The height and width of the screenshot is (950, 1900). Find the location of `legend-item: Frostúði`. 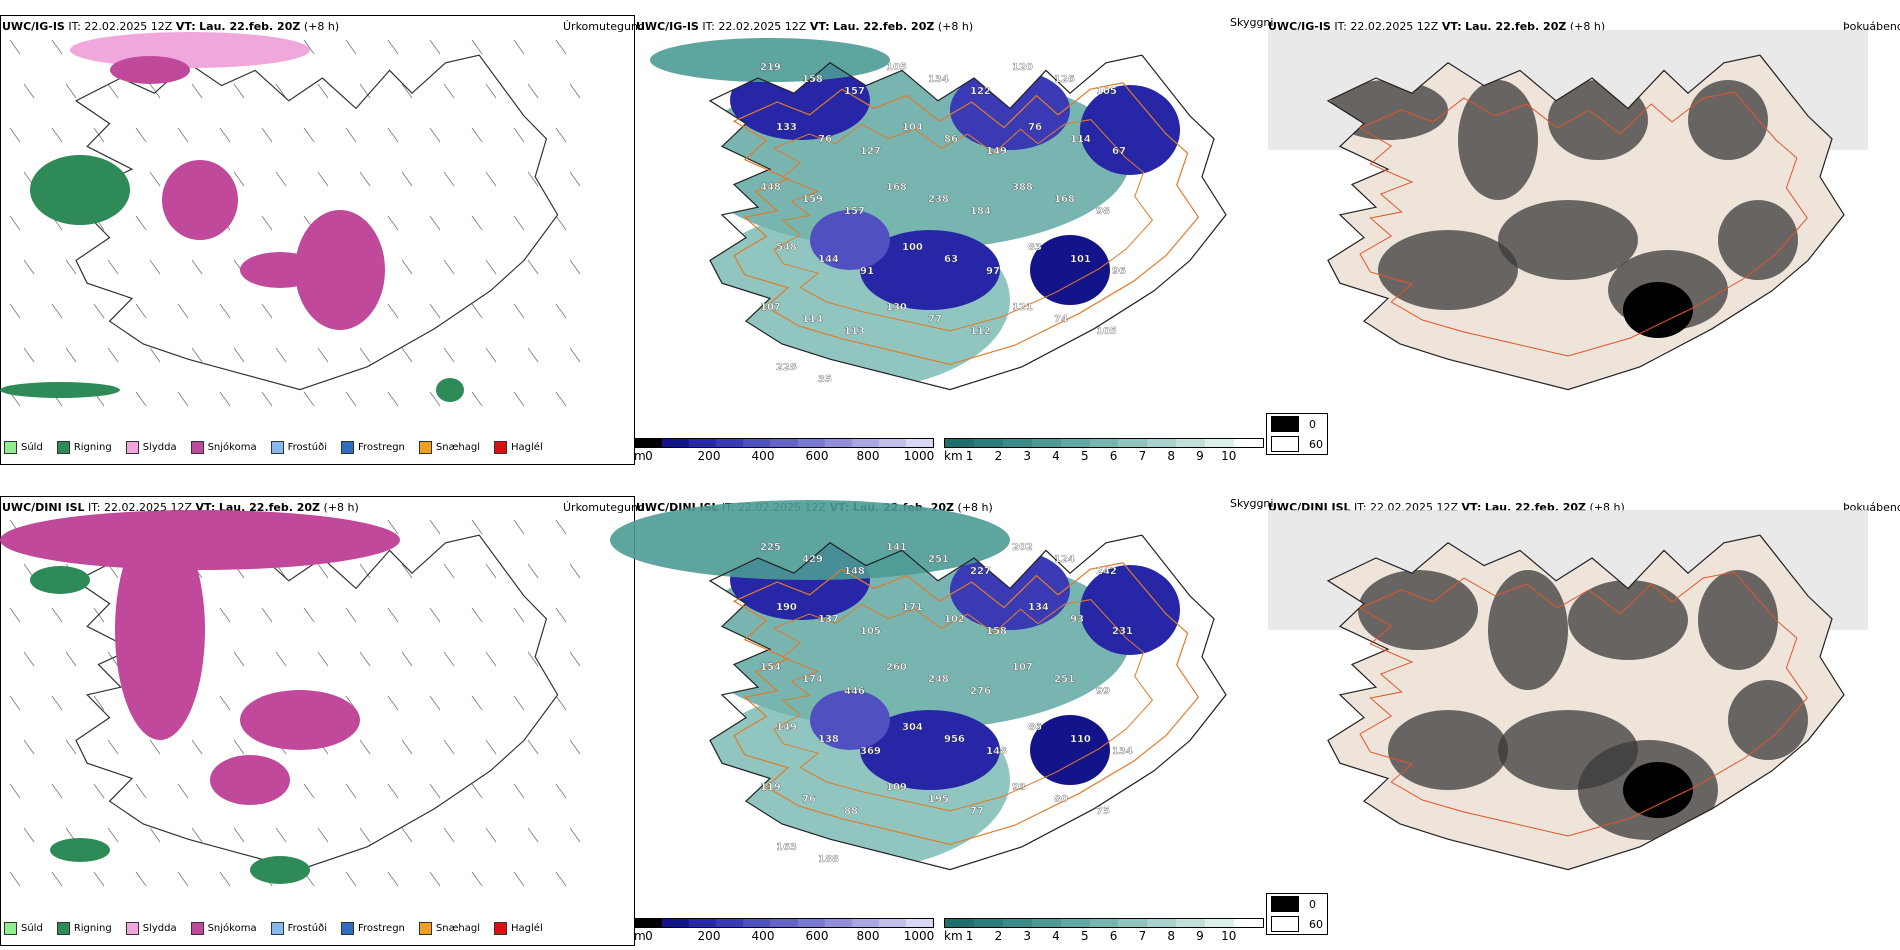

legend-item: Frostúði is located at coordinates (298, 928).